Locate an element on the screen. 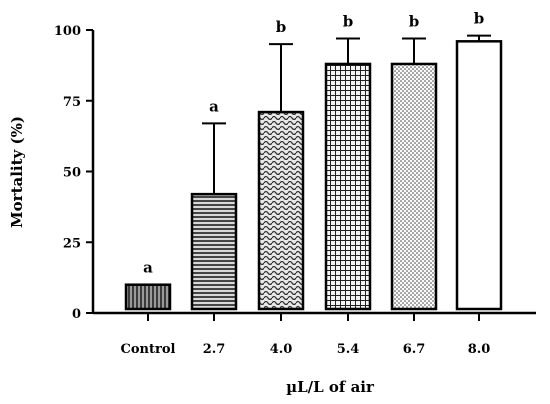  y-tick-label: 0 is located at coordinates (76, 314).